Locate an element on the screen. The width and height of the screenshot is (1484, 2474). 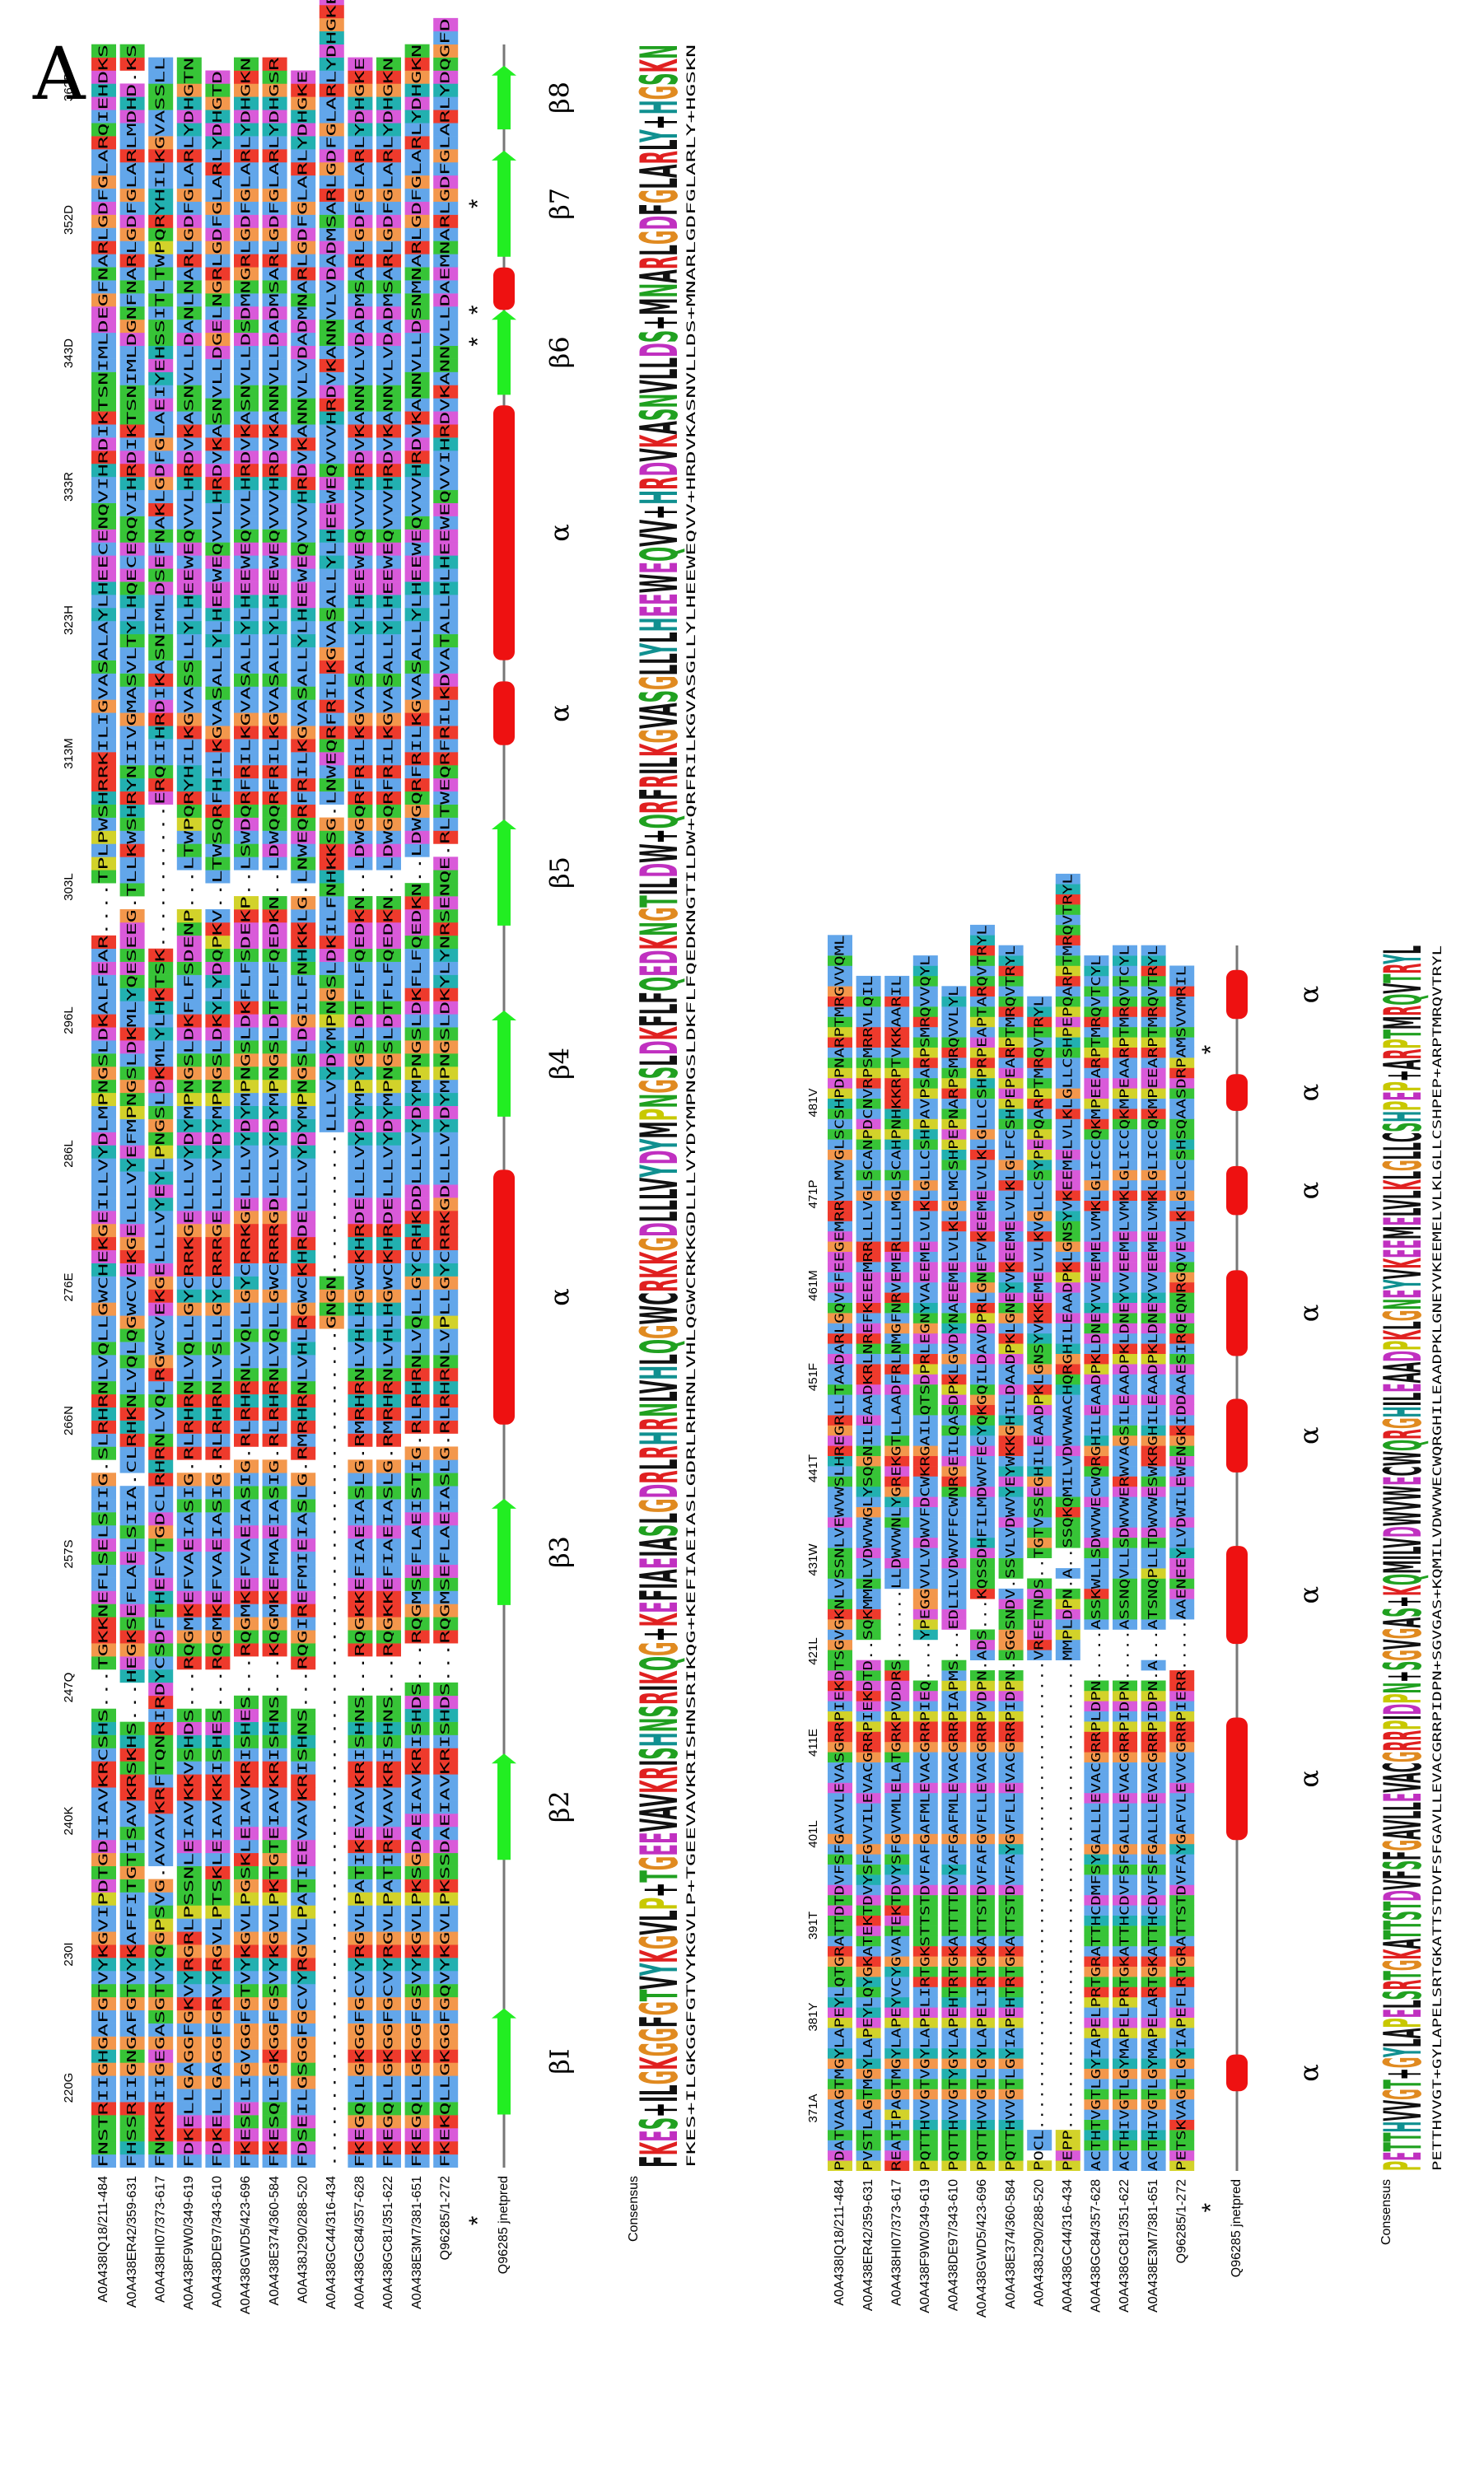
logo-letter: Q is located at coordinates (659, 821).